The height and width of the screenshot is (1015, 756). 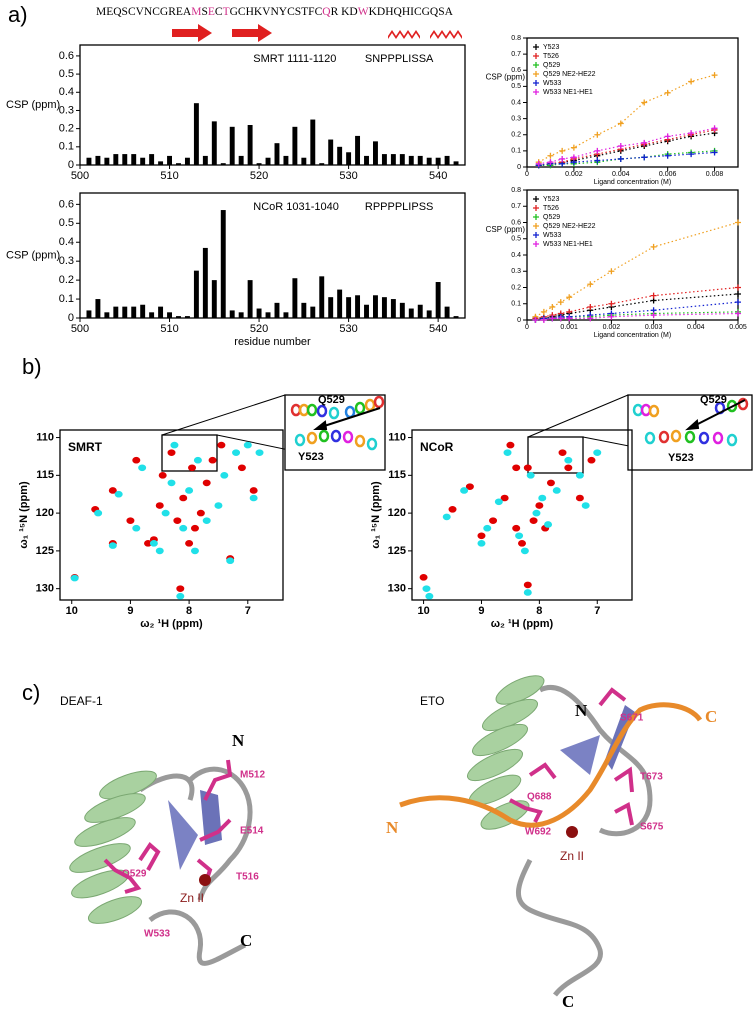 What do you see at coordinates (130, 611) in the screenshot?
I see `x-tick-label: 9` at bounding box center [130, 611].